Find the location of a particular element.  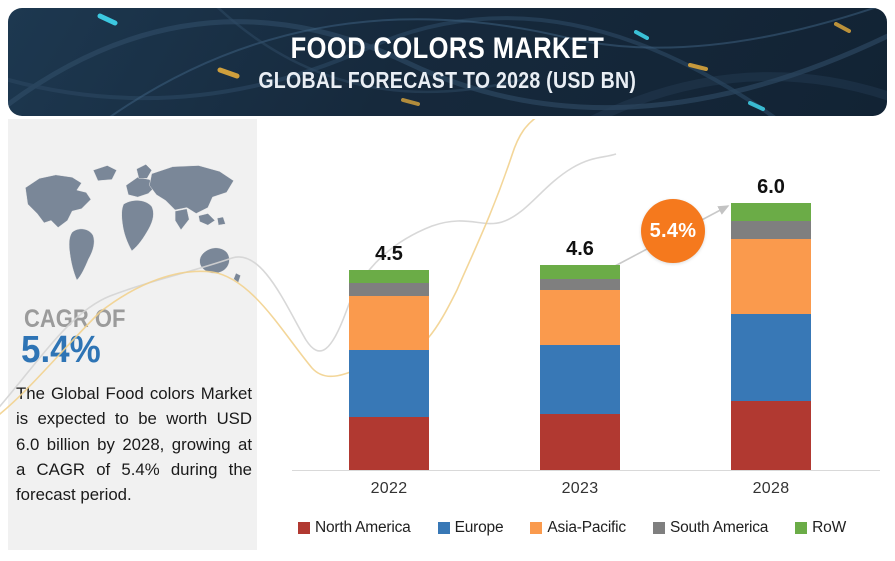

bar-2028 is located at coordinates (771, 336).